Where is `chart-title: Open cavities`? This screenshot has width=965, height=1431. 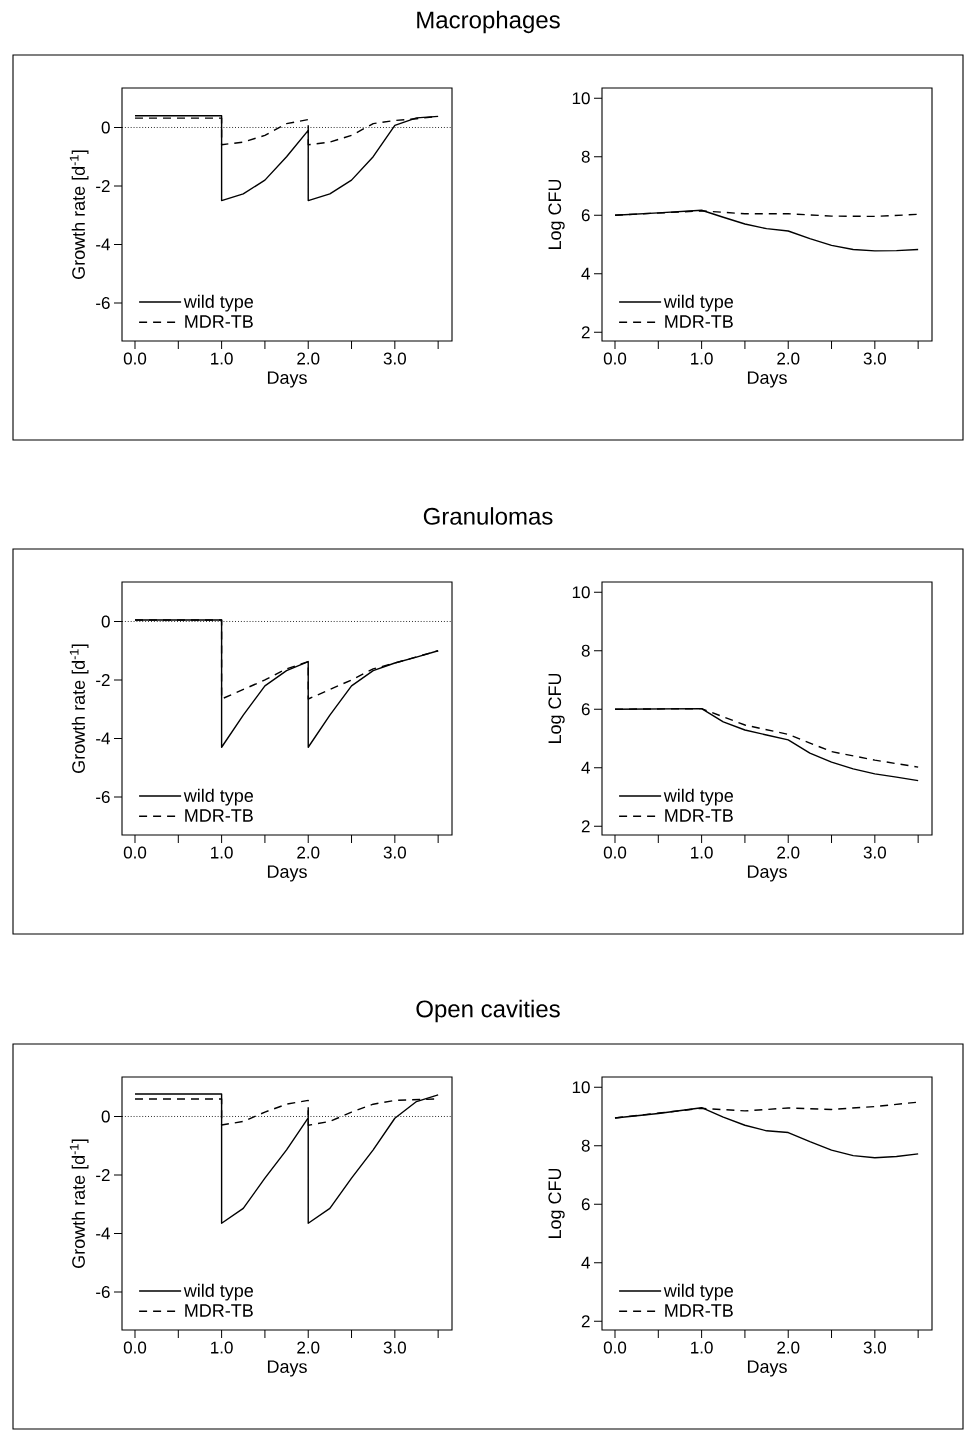
chart-title: Open cavities is located at coordinates (488, 1011).